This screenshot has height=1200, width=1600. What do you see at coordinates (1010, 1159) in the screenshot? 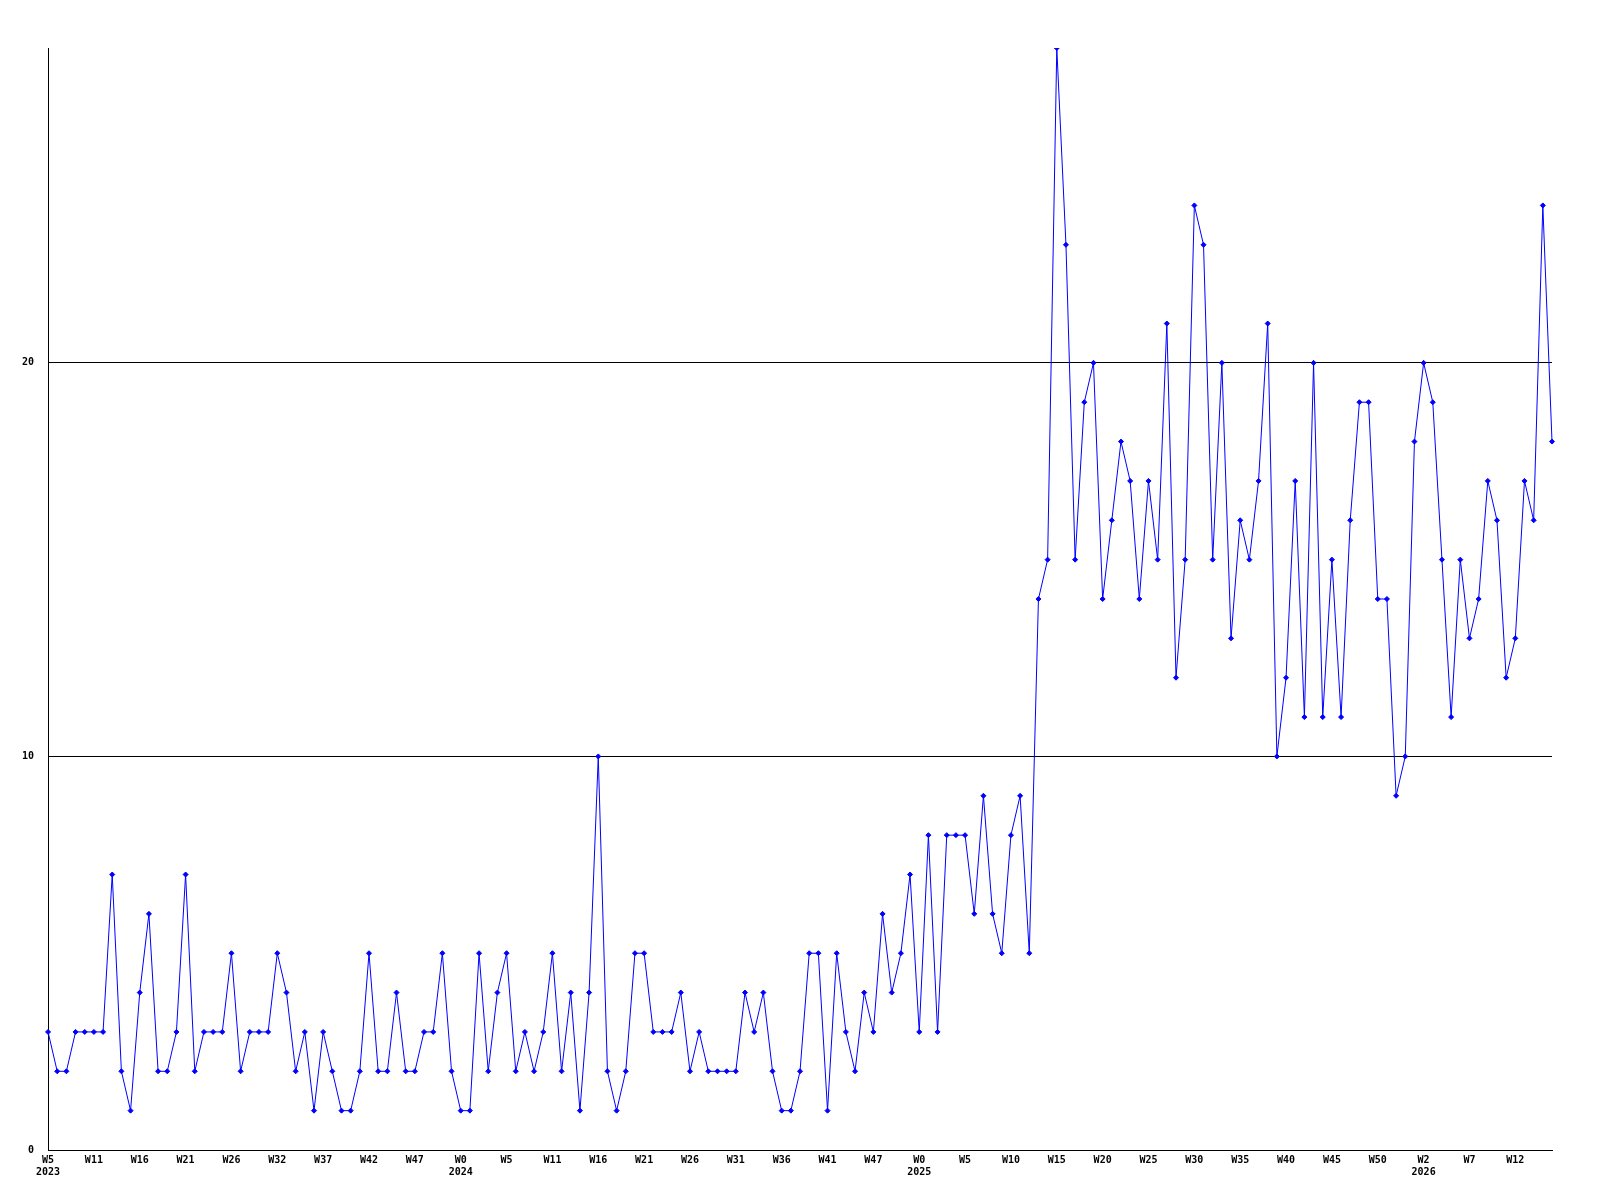
I see `x-tick-label: W10` at bounding box center [1010, 1159].